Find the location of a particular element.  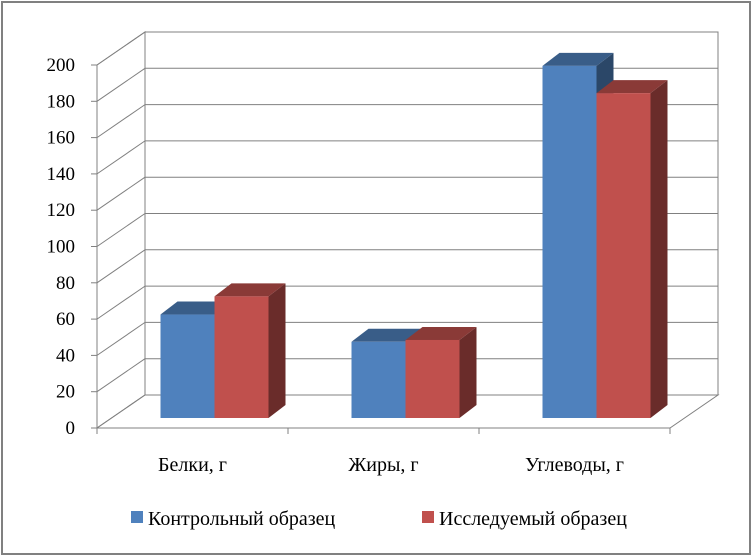

y-tick-label: 140 is located at coordinates (61, 174).